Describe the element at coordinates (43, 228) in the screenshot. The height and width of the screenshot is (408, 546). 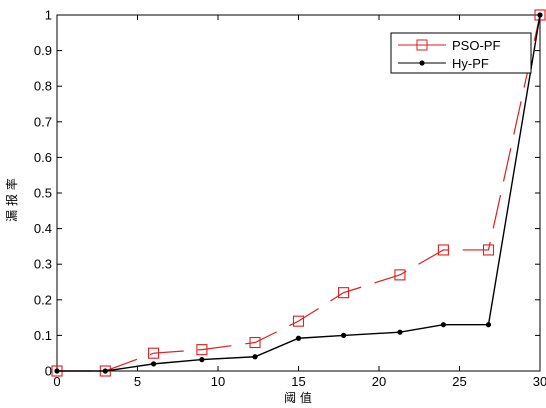
I see `y-tick-label: 0.4` at that location.